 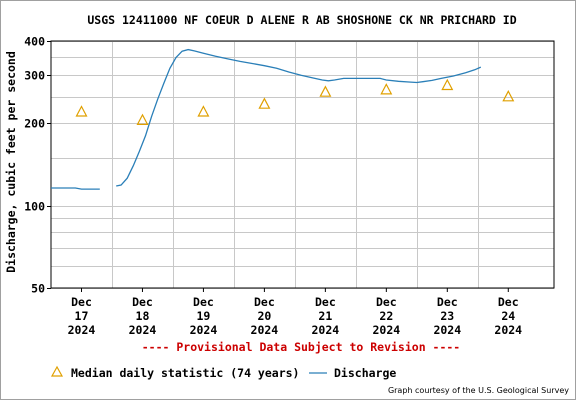 I want to click on legend-median-marker, so click(x=57, y=371).